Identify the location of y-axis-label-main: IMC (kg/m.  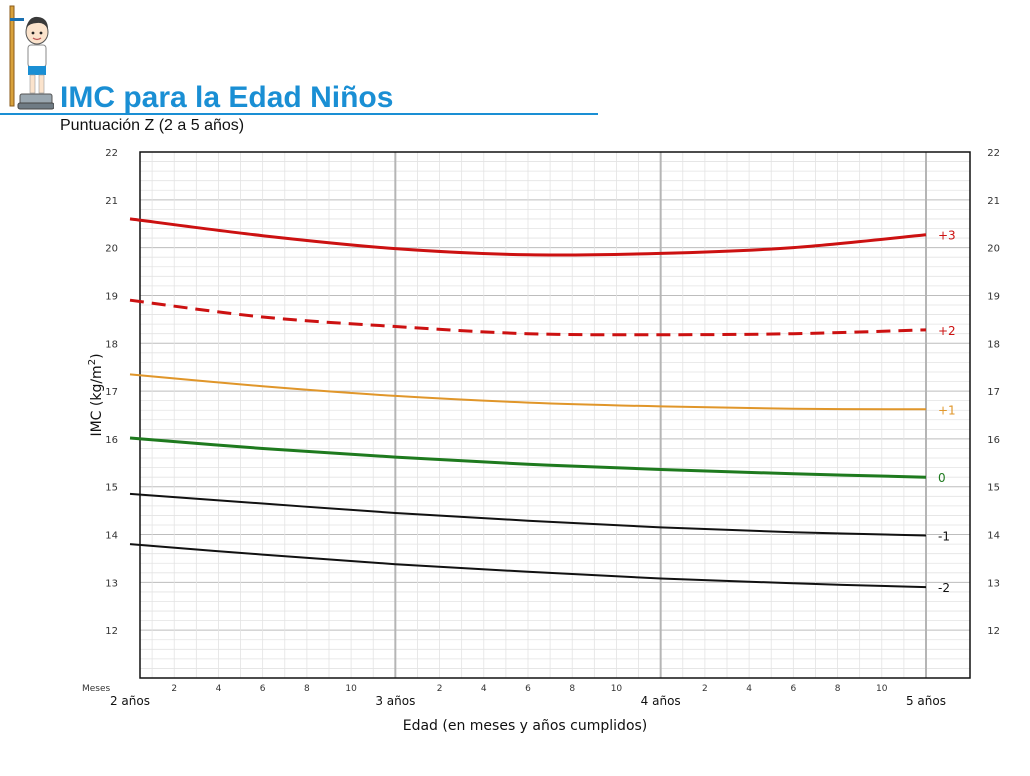
(97, 400).